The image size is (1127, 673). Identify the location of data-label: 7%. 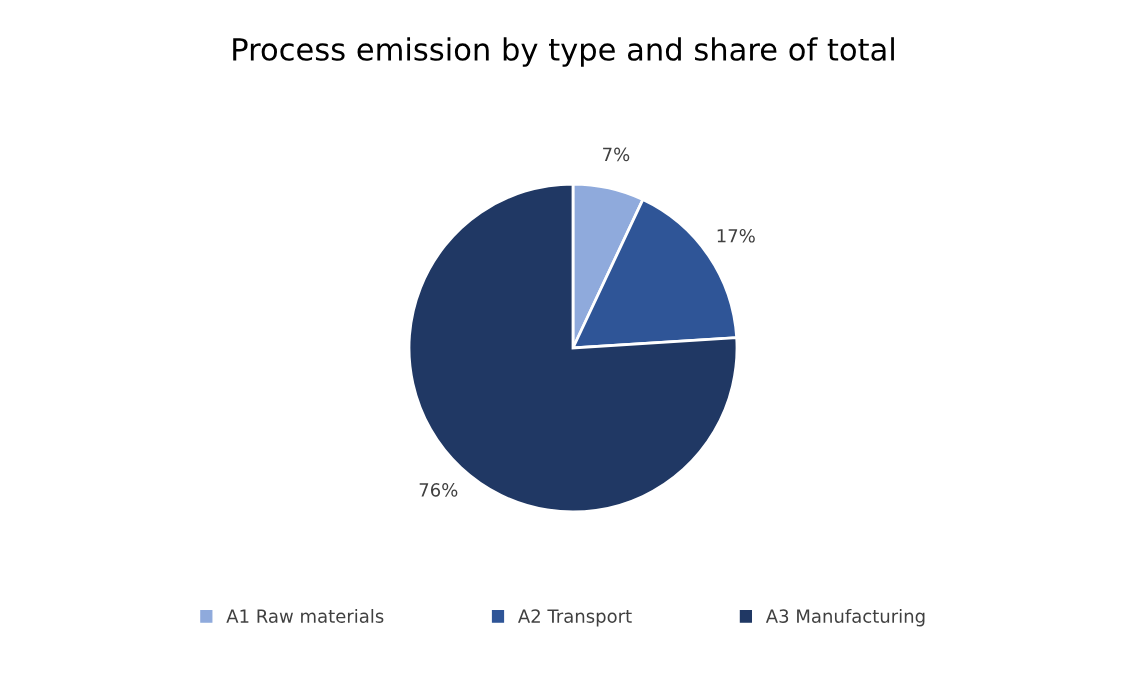
(616, 154).